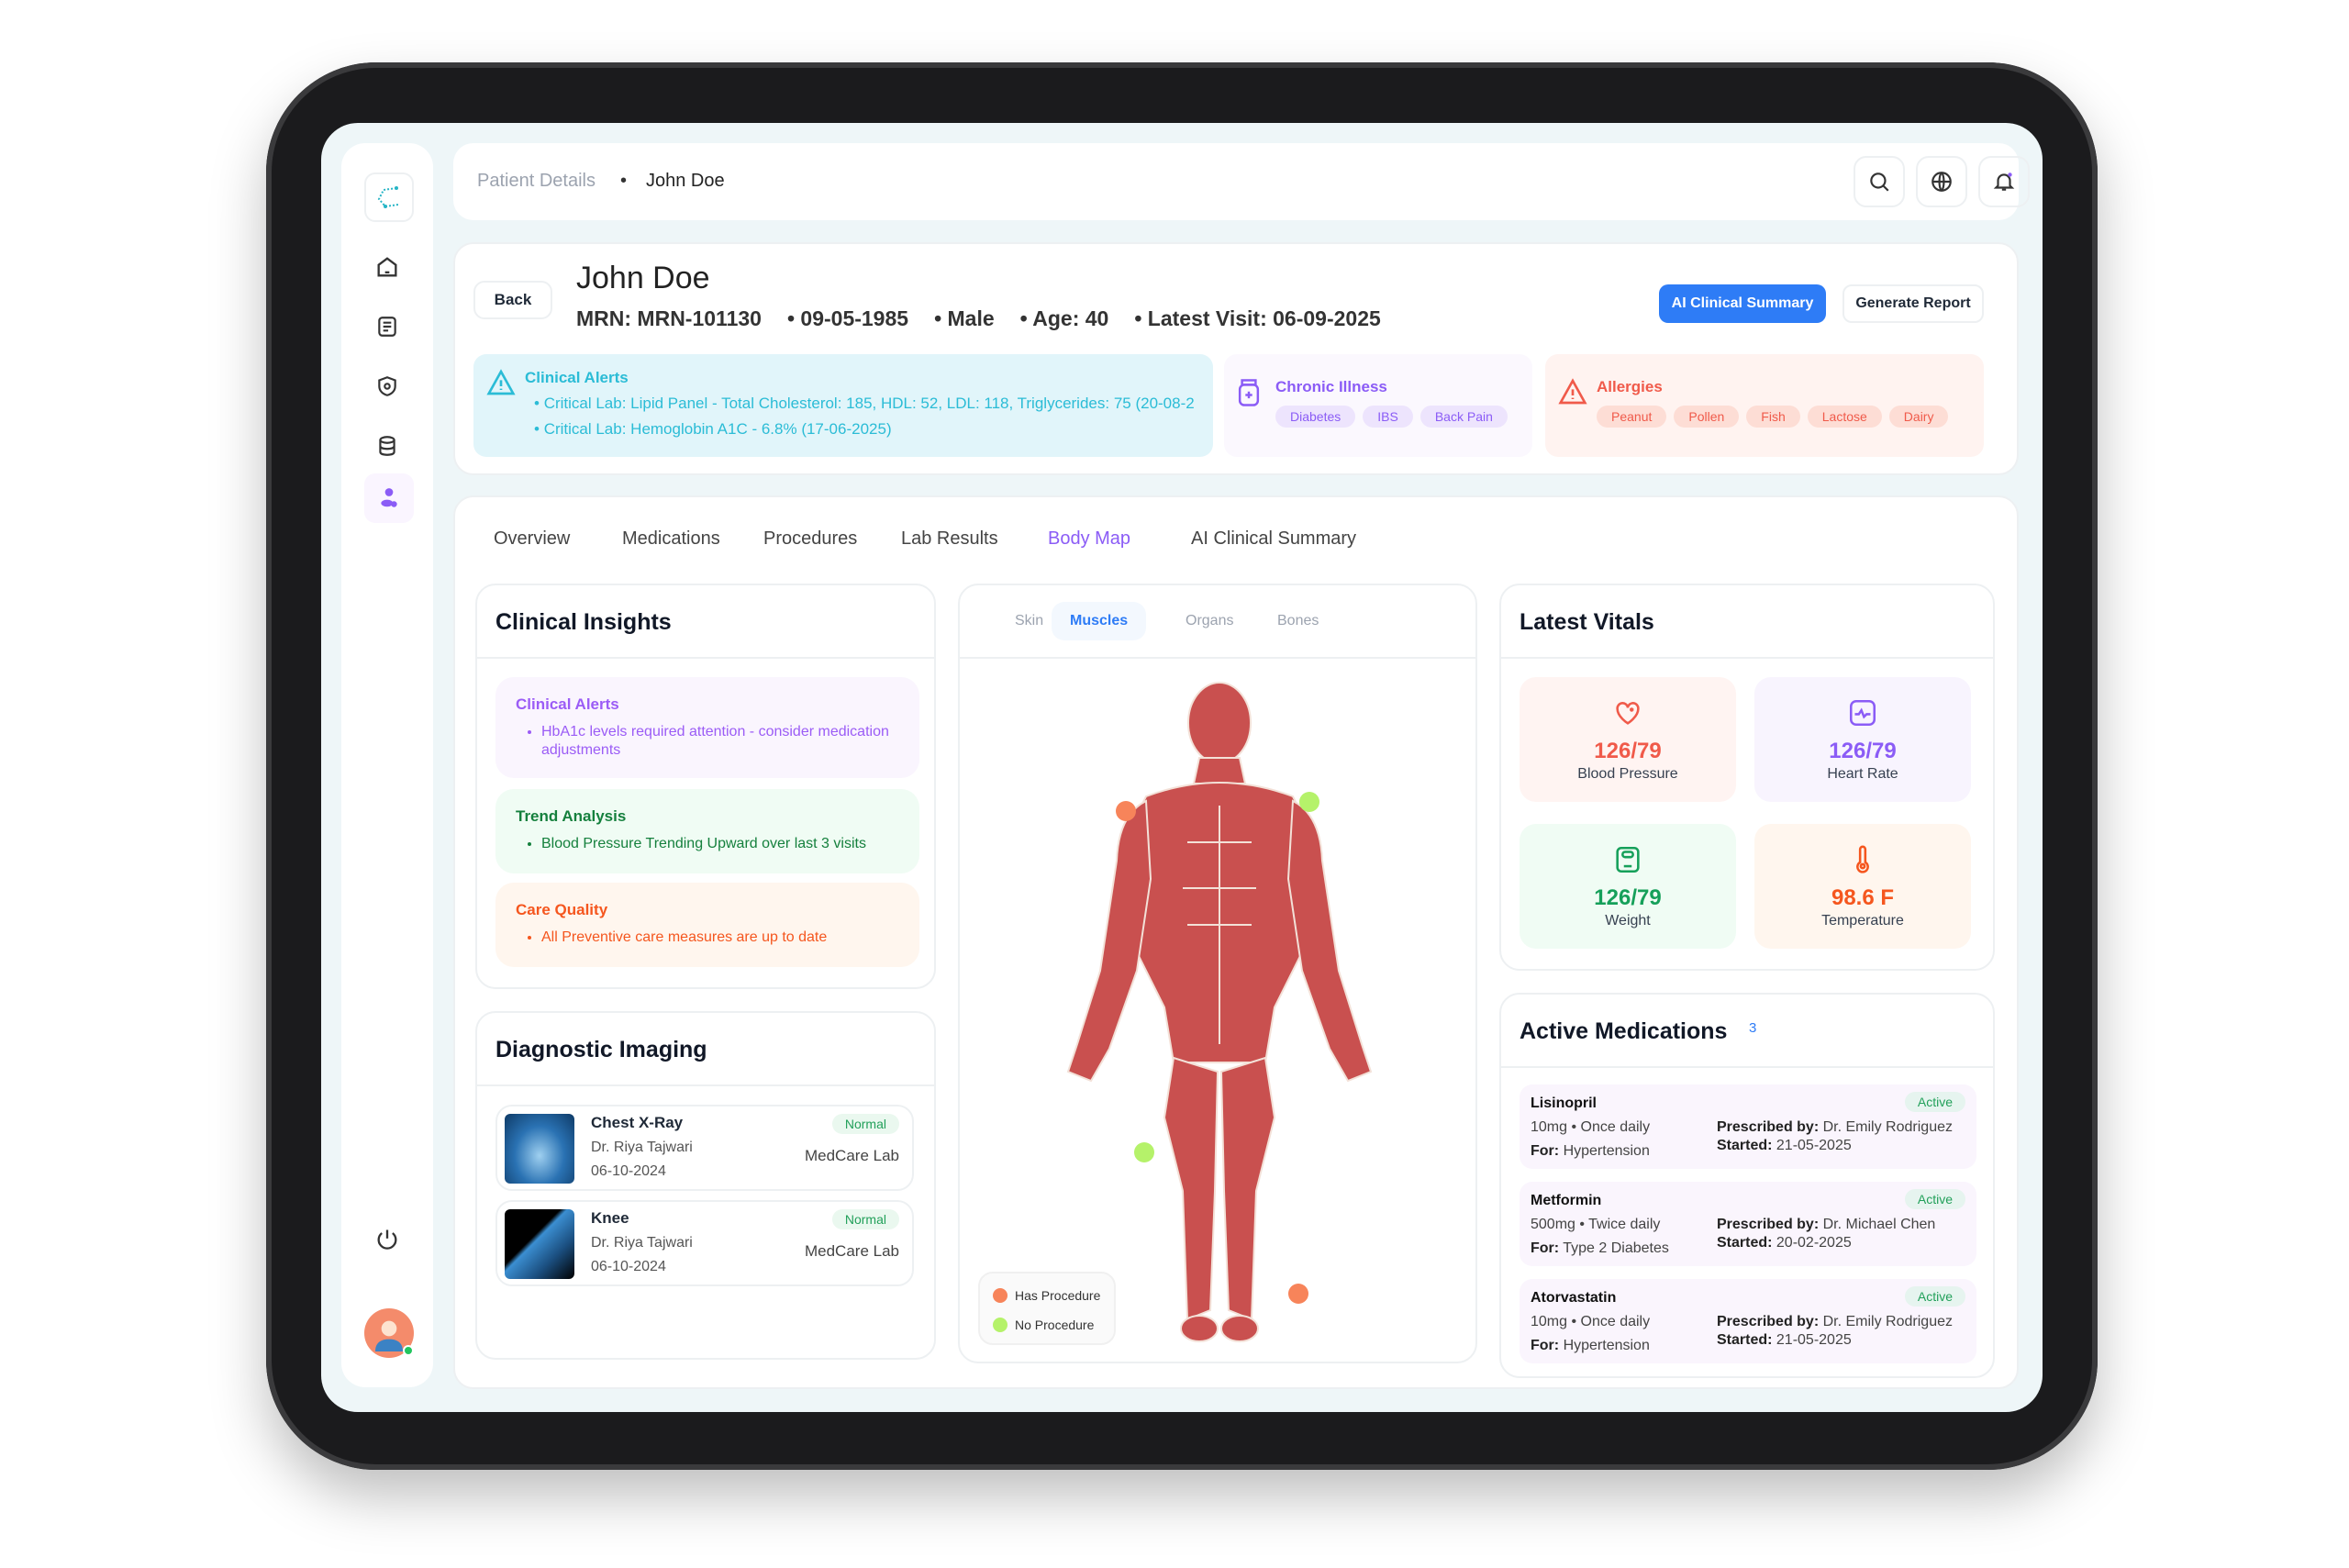 Image resolution: width=2349 pixels, height=1568 pixels. I want to click on power-button, so click(387, 1239).